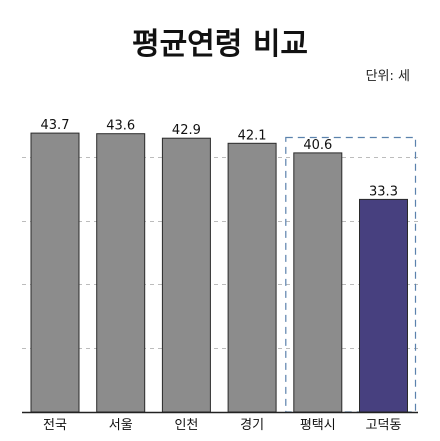 The width and height of the screenshot is (440, 441). I want to click on category-label-고덕동: 고덕동, so click(384, 425).